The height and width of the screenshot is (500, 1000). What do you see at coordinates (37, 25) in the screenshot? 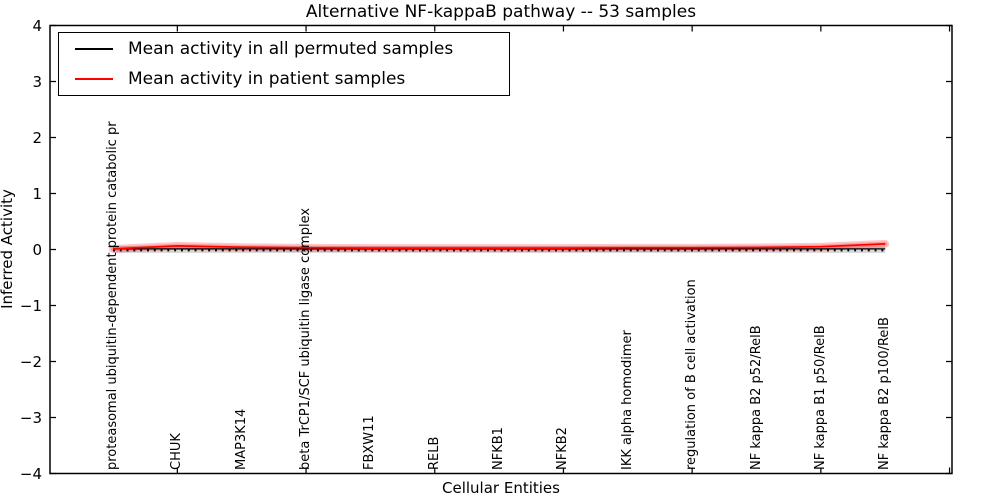
I see `y-tick-label: 4` at bounding box center [37, 25].